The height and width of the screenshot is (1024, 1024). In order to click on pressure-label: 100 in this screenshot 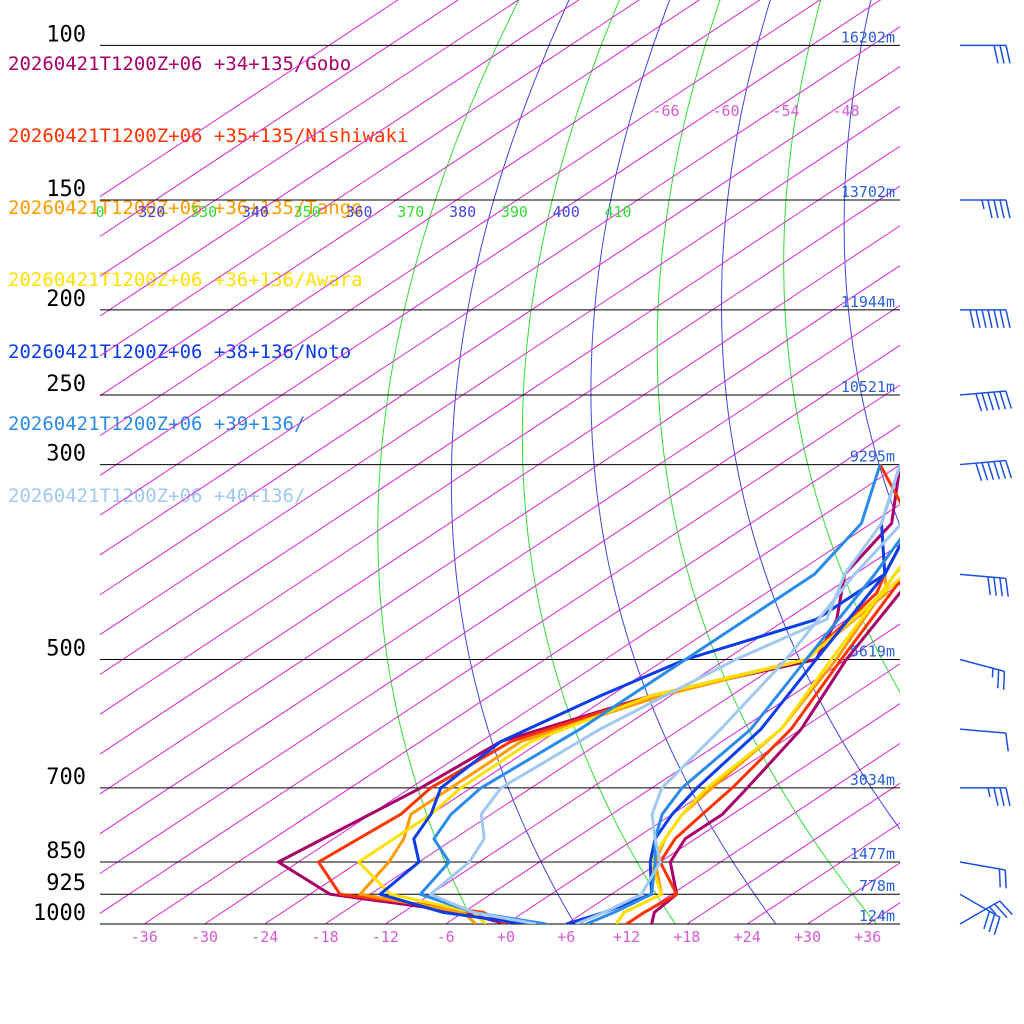, I will do `click(66, 34)`.